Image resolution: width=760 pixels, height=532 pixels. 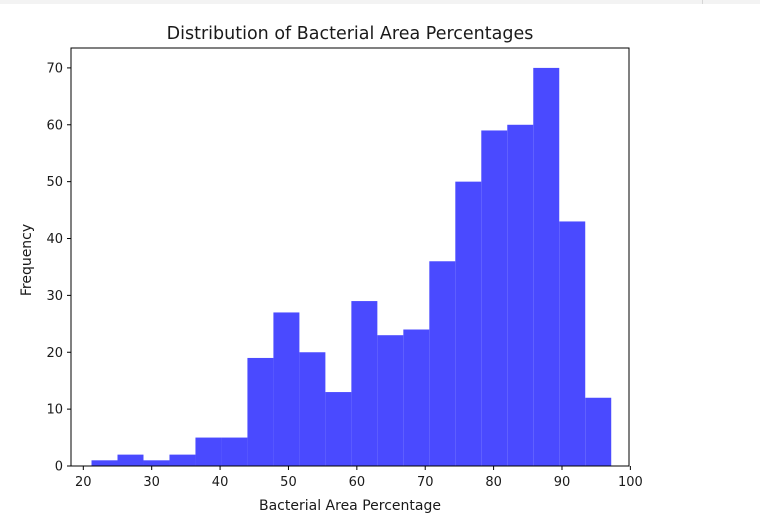 What do you see at coordinates (54, 239) in the screenshot?
I see `y-tick-label: 40` at bounding box center [54, 239].